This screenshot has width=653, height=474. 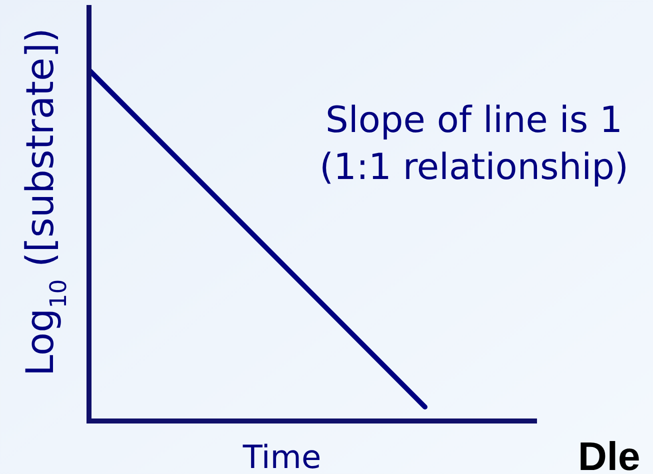 What do you see at coordinates (474, 120) in the screenshot?
I see `annotation: Slope of line is 1` at bounding box center [474, 120].